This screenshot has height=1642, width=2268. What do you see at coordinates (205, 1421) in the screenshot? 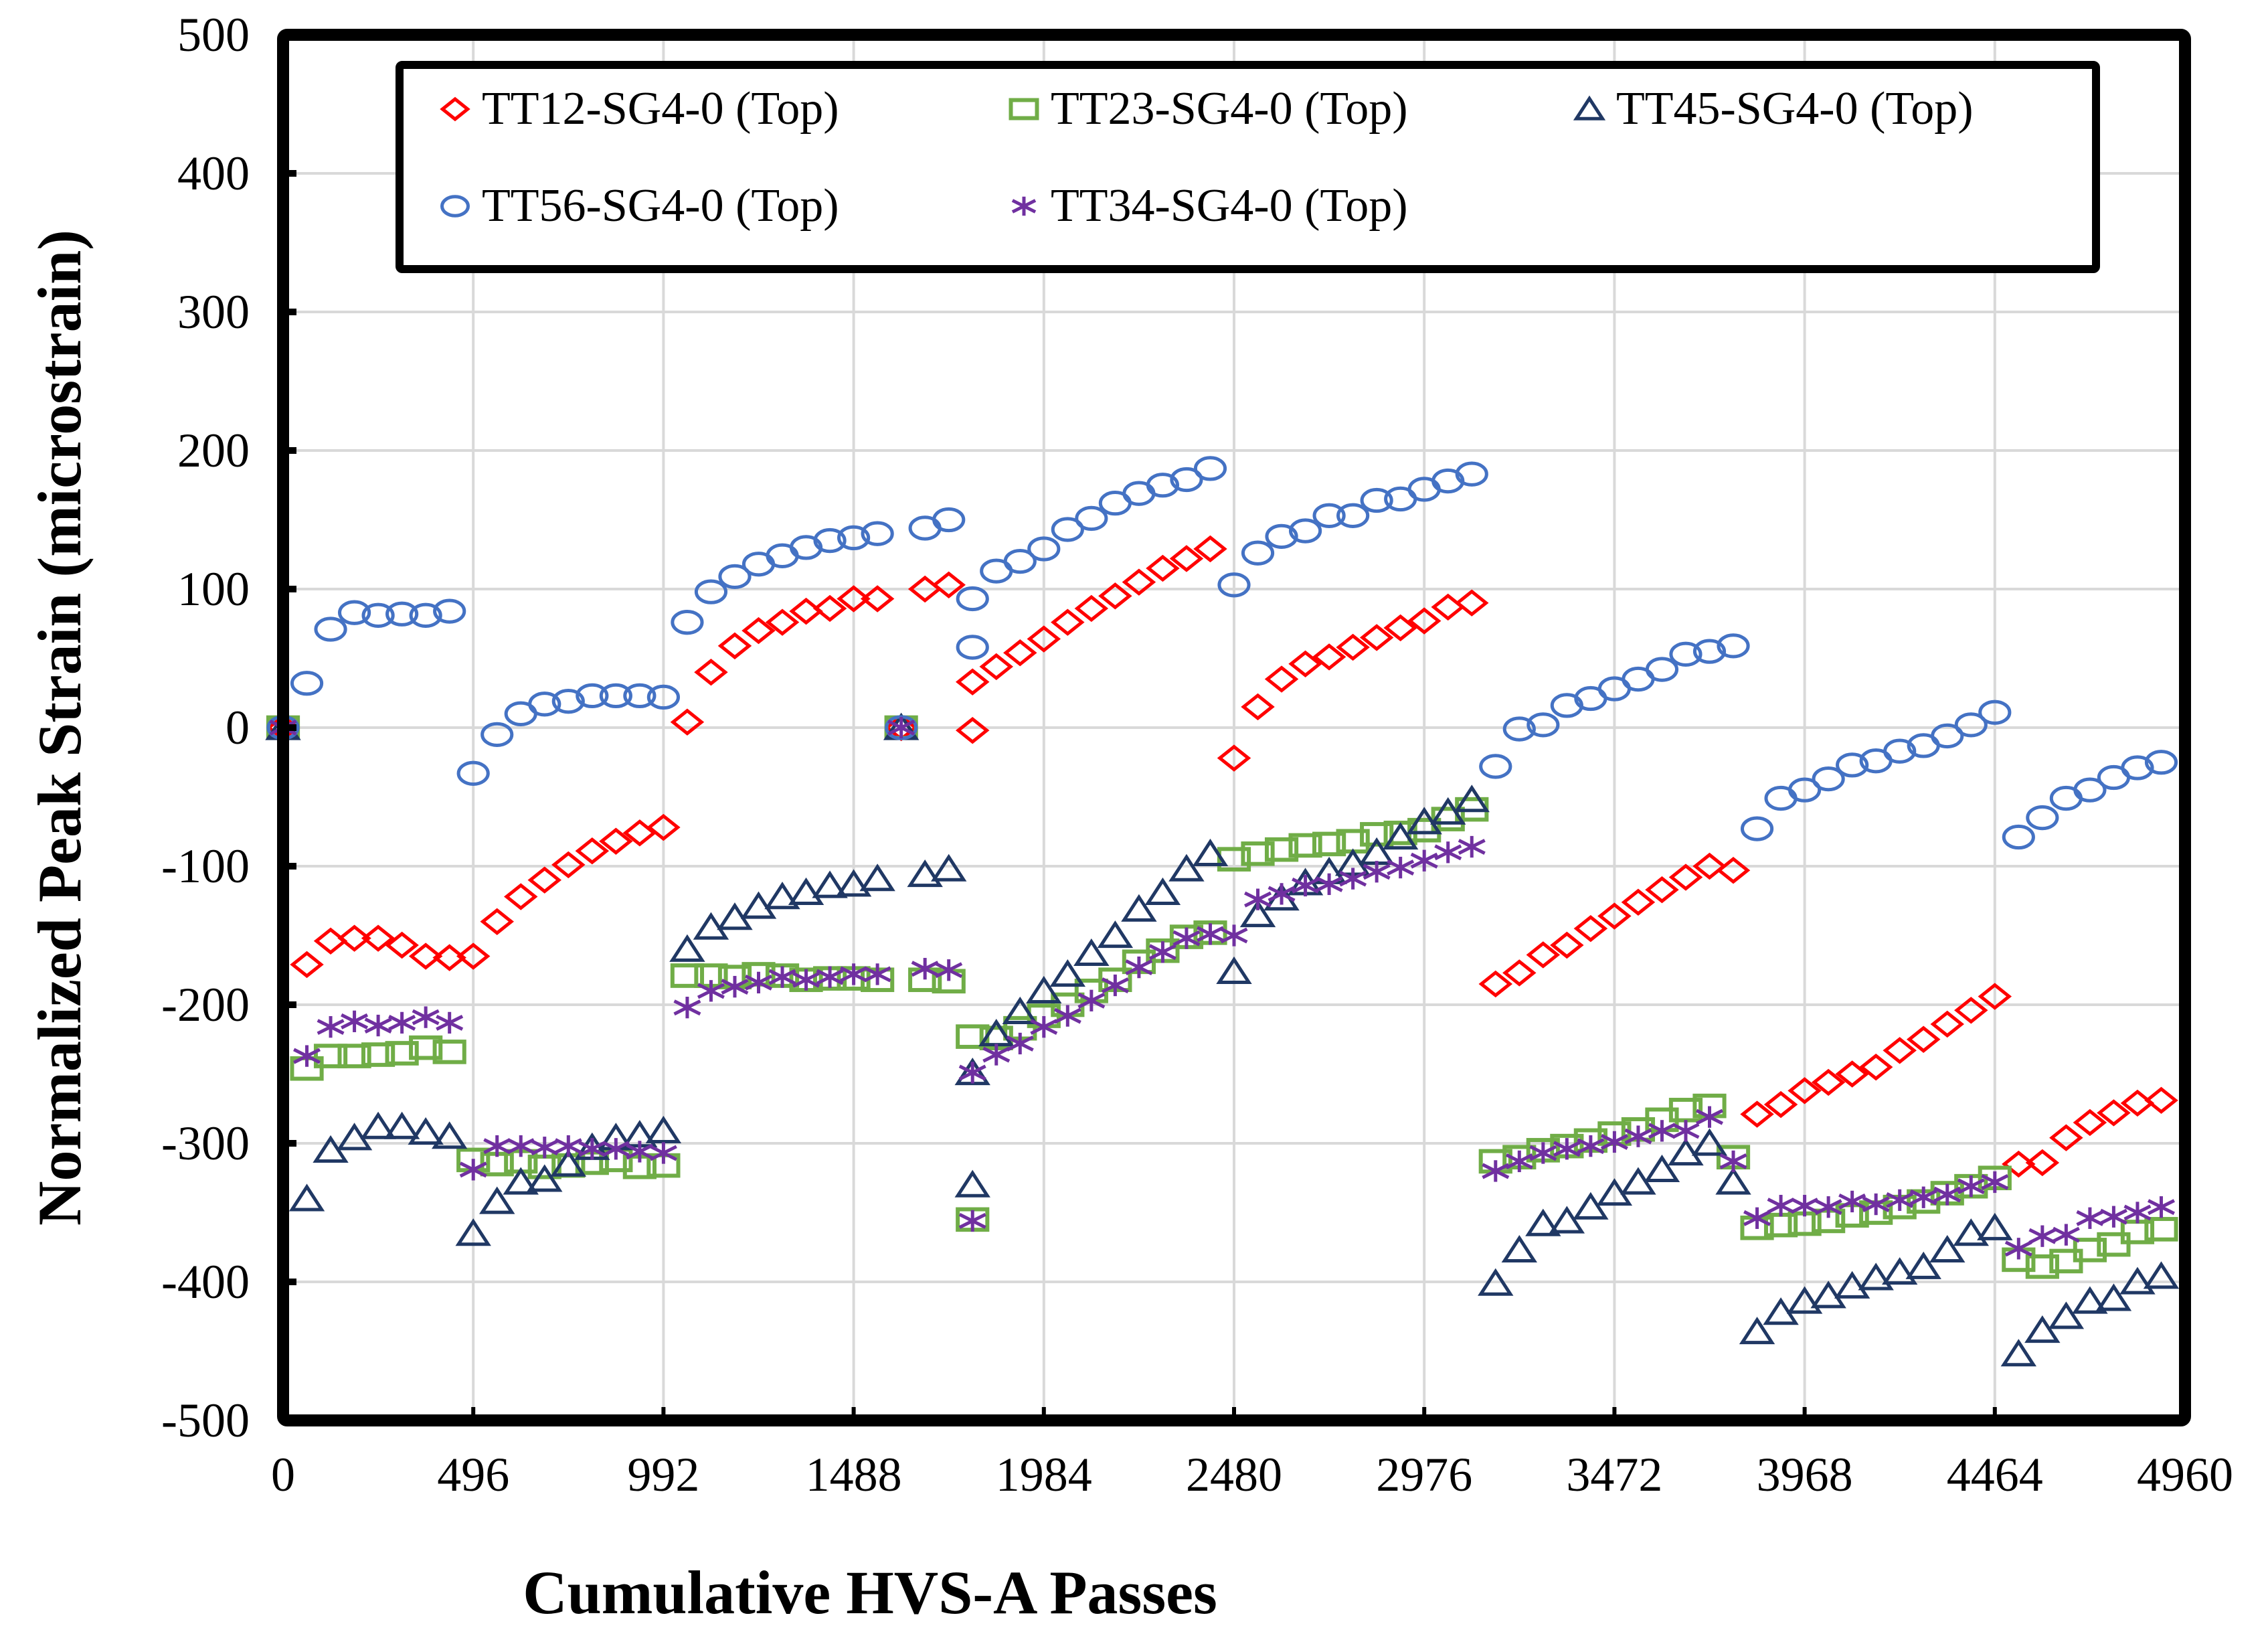
I see `y-tick-label: -500` at bounding box center [205, 1421].